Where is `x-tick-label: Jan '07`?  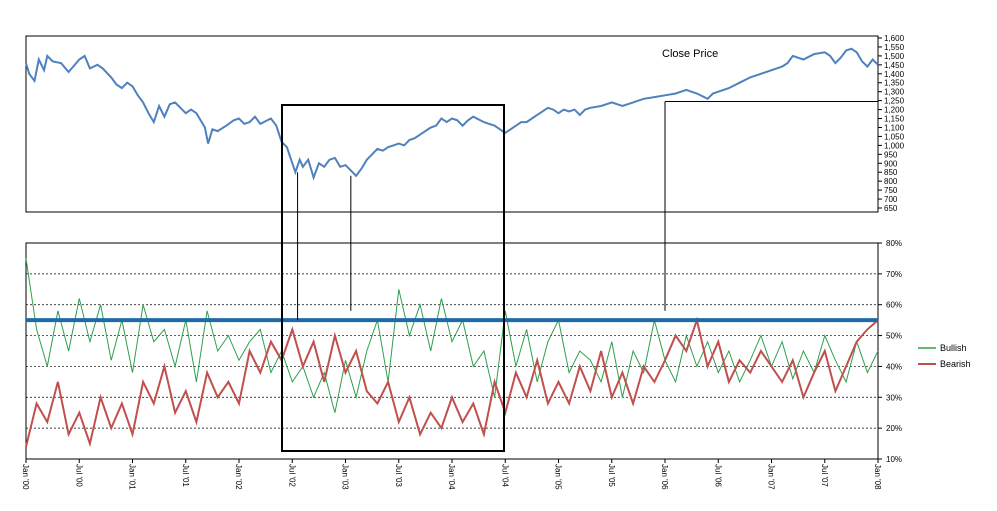 x-tick-label: Jan '07 is located at coordinates (771, 477).